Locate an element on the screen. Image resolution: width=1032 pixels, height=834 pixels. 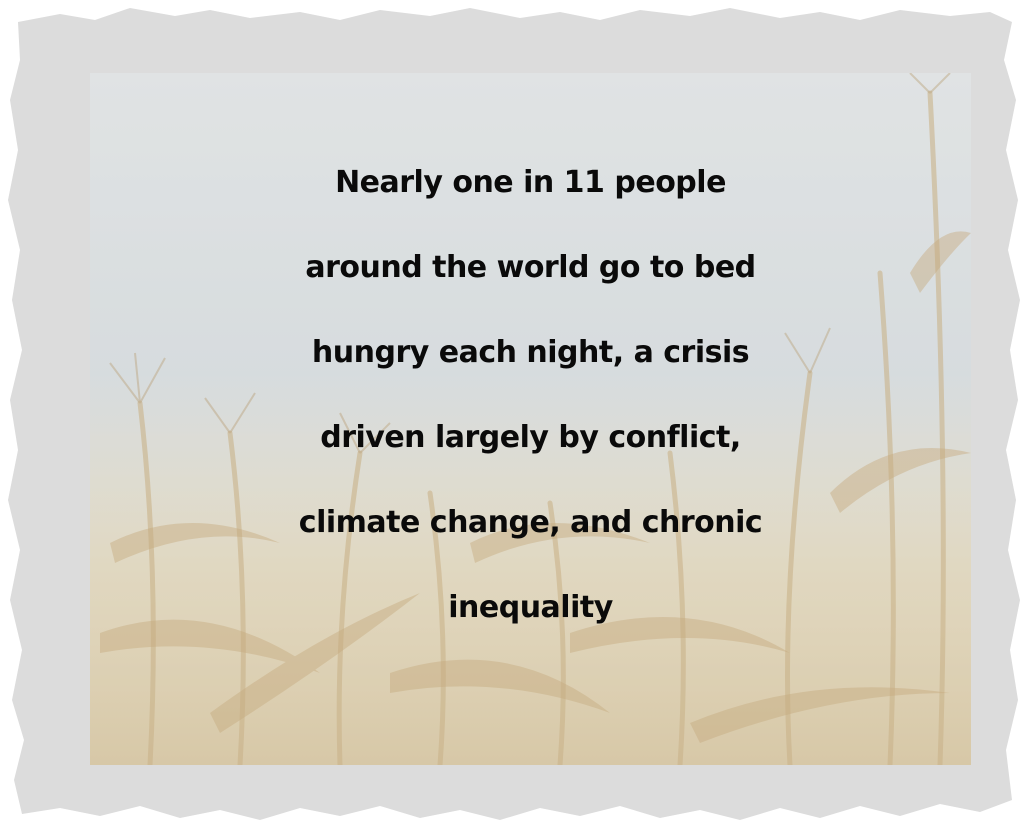
quote-line: inequality is located at coordinates (530, 607).